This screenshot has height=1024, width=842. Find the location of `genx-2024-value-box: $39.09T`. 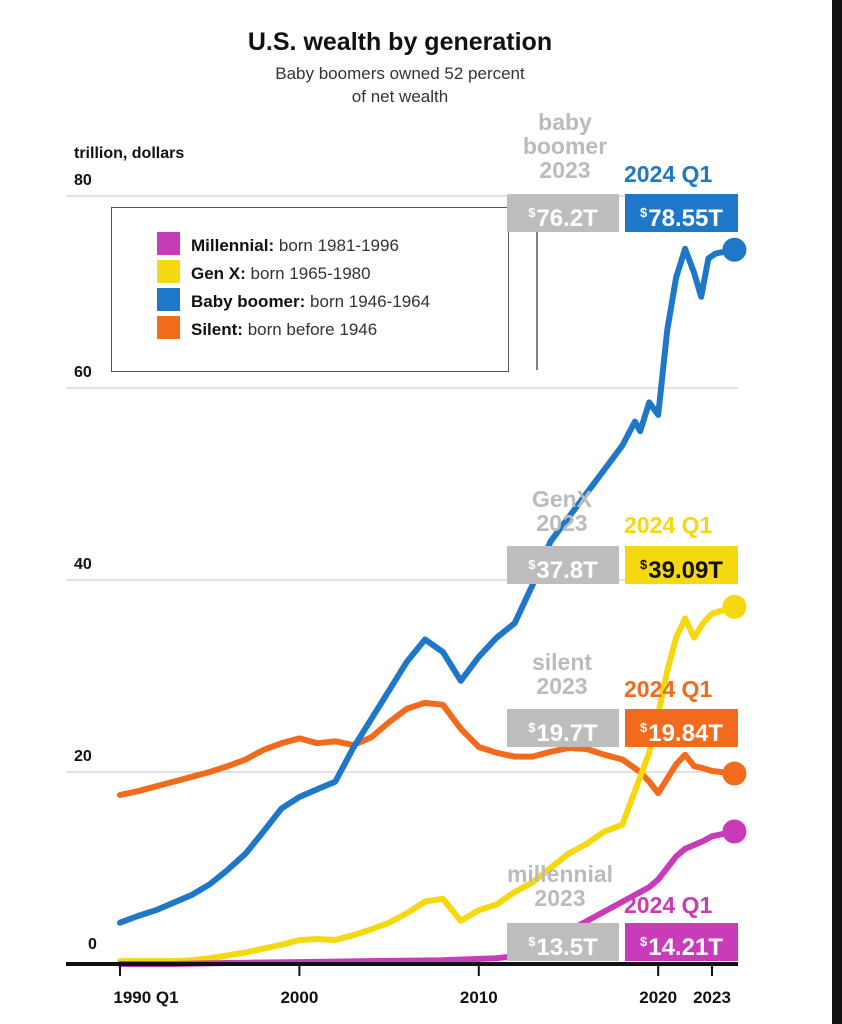

genx-2024-value-box: $39.09T is located at coordinates (681, 565).